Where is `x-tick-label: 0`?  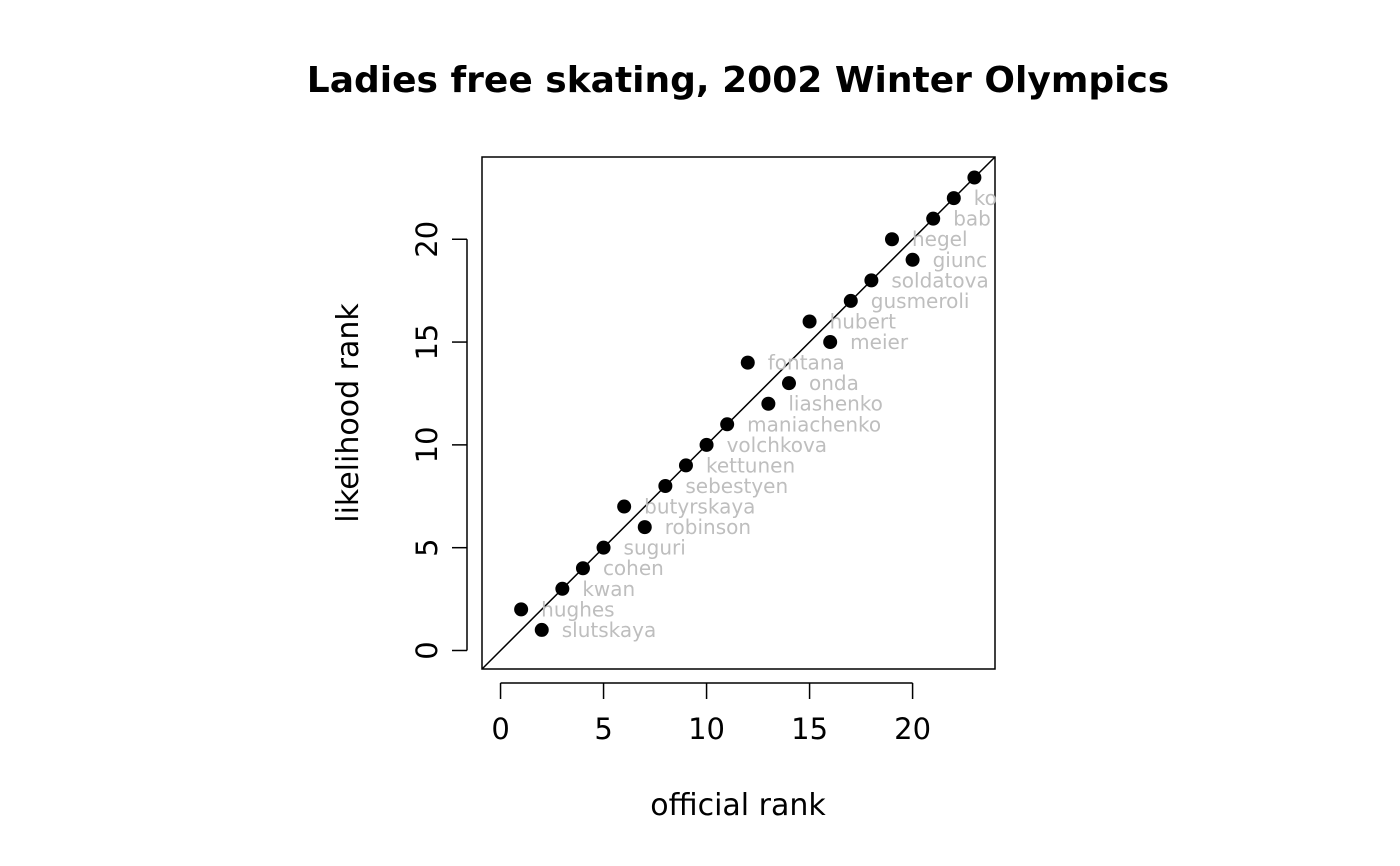 x-tick-label: 0 is located at coordinates (500, 729).